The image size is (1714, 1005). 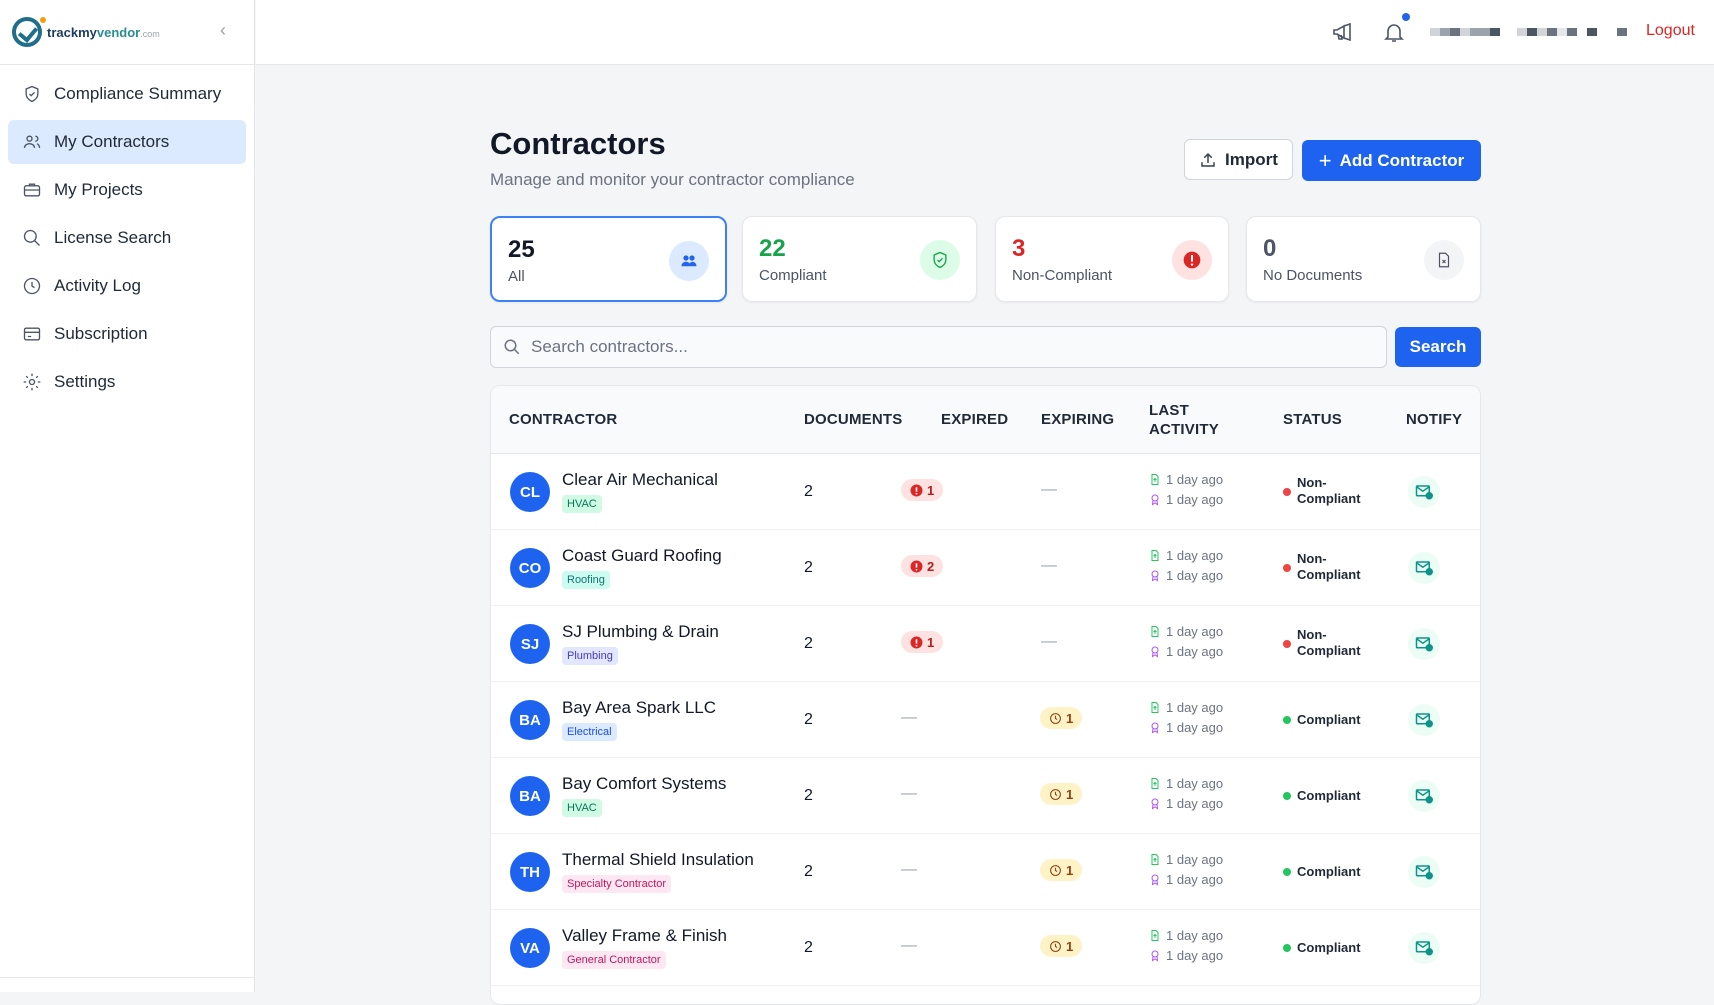 What do you see at coordinates (32, 141) in the screenshot?
I see `users-icon` at bounding box center [32, 141].